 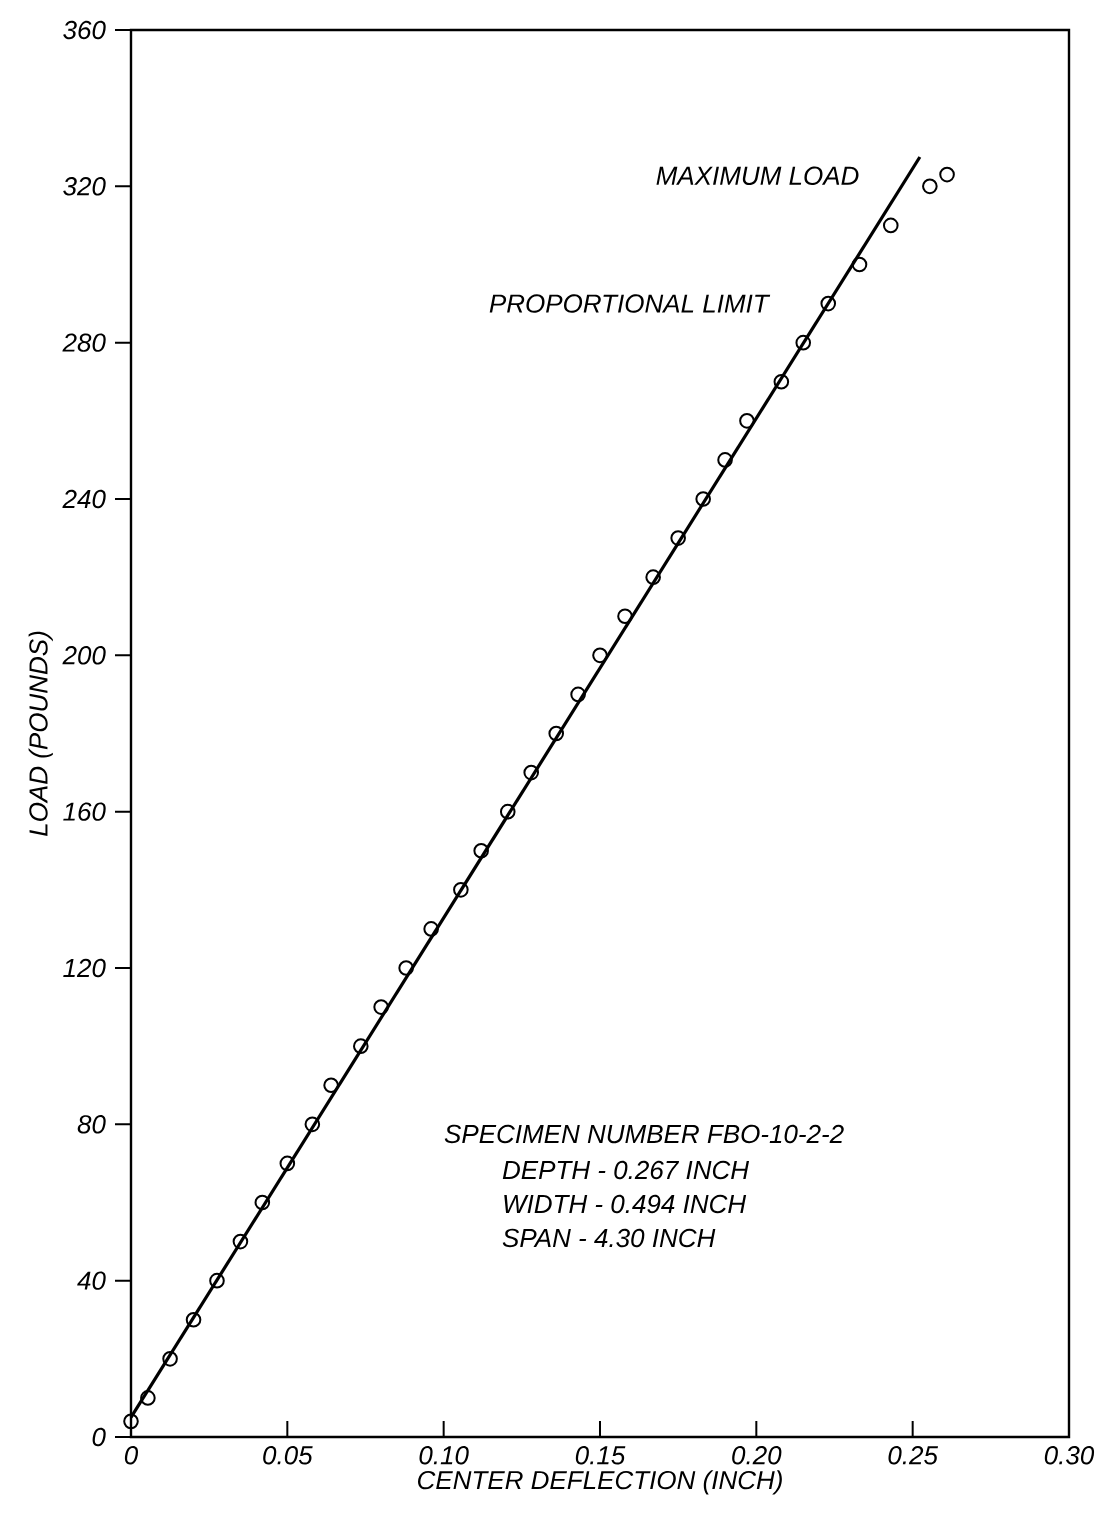 I want to click on y-tick-label: 120, so click(x=84, y=968).